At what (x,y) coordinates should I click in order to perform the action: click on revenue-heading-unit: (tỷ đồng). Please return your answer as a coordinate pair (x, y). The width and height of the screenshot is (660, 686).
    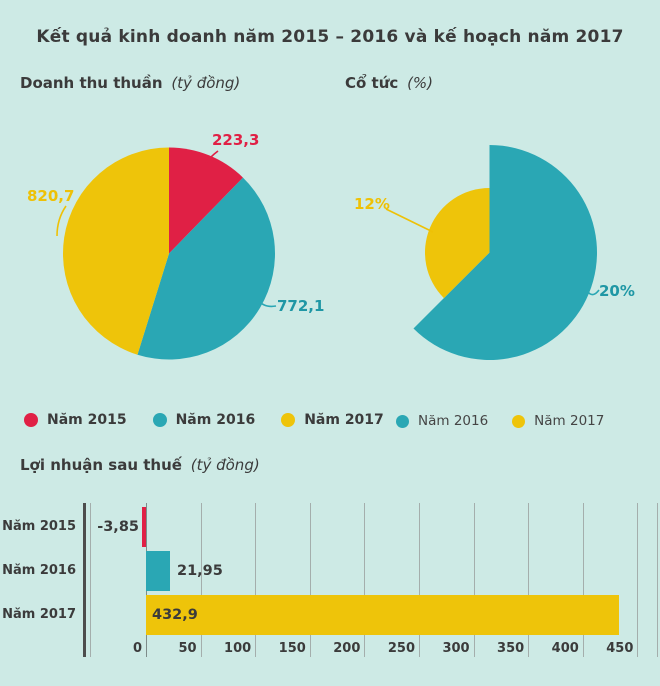
    Looking at the image, I should click on (206, 83).